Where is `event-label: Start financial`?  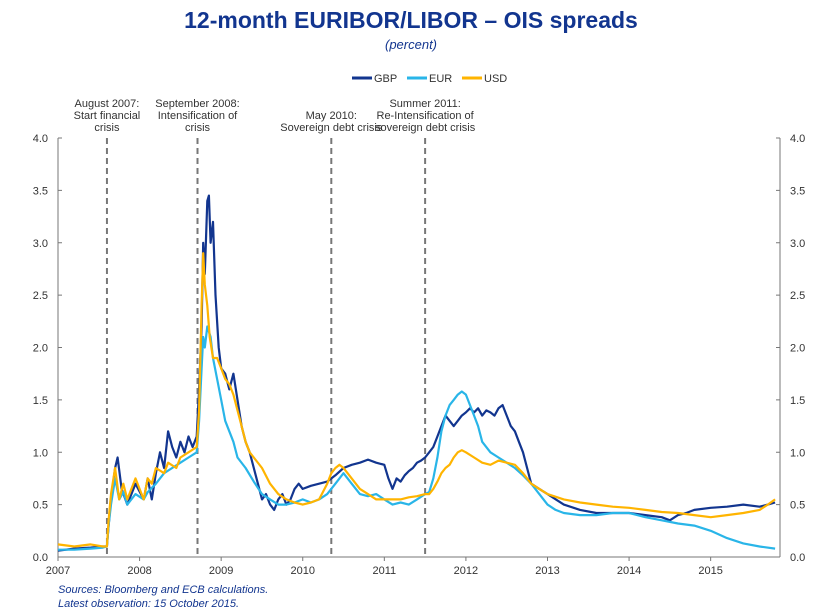 event-label: Start financial is located at coordinates (107, 116).